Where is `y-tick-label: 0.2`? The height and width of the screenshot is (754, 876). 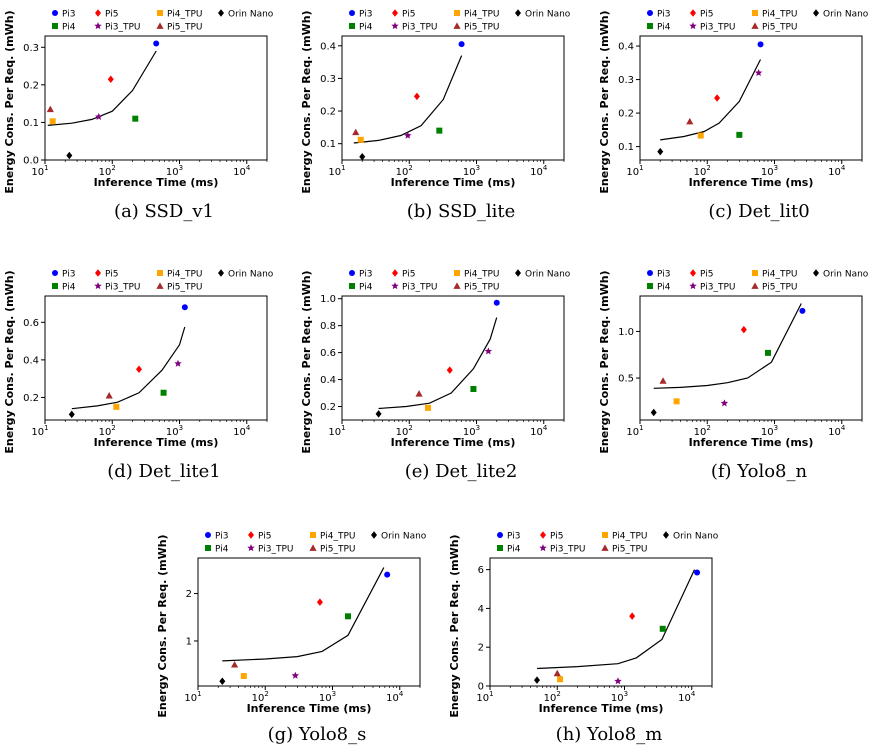
y-tick-label: 0.2 is located at coordinates (328, 407).